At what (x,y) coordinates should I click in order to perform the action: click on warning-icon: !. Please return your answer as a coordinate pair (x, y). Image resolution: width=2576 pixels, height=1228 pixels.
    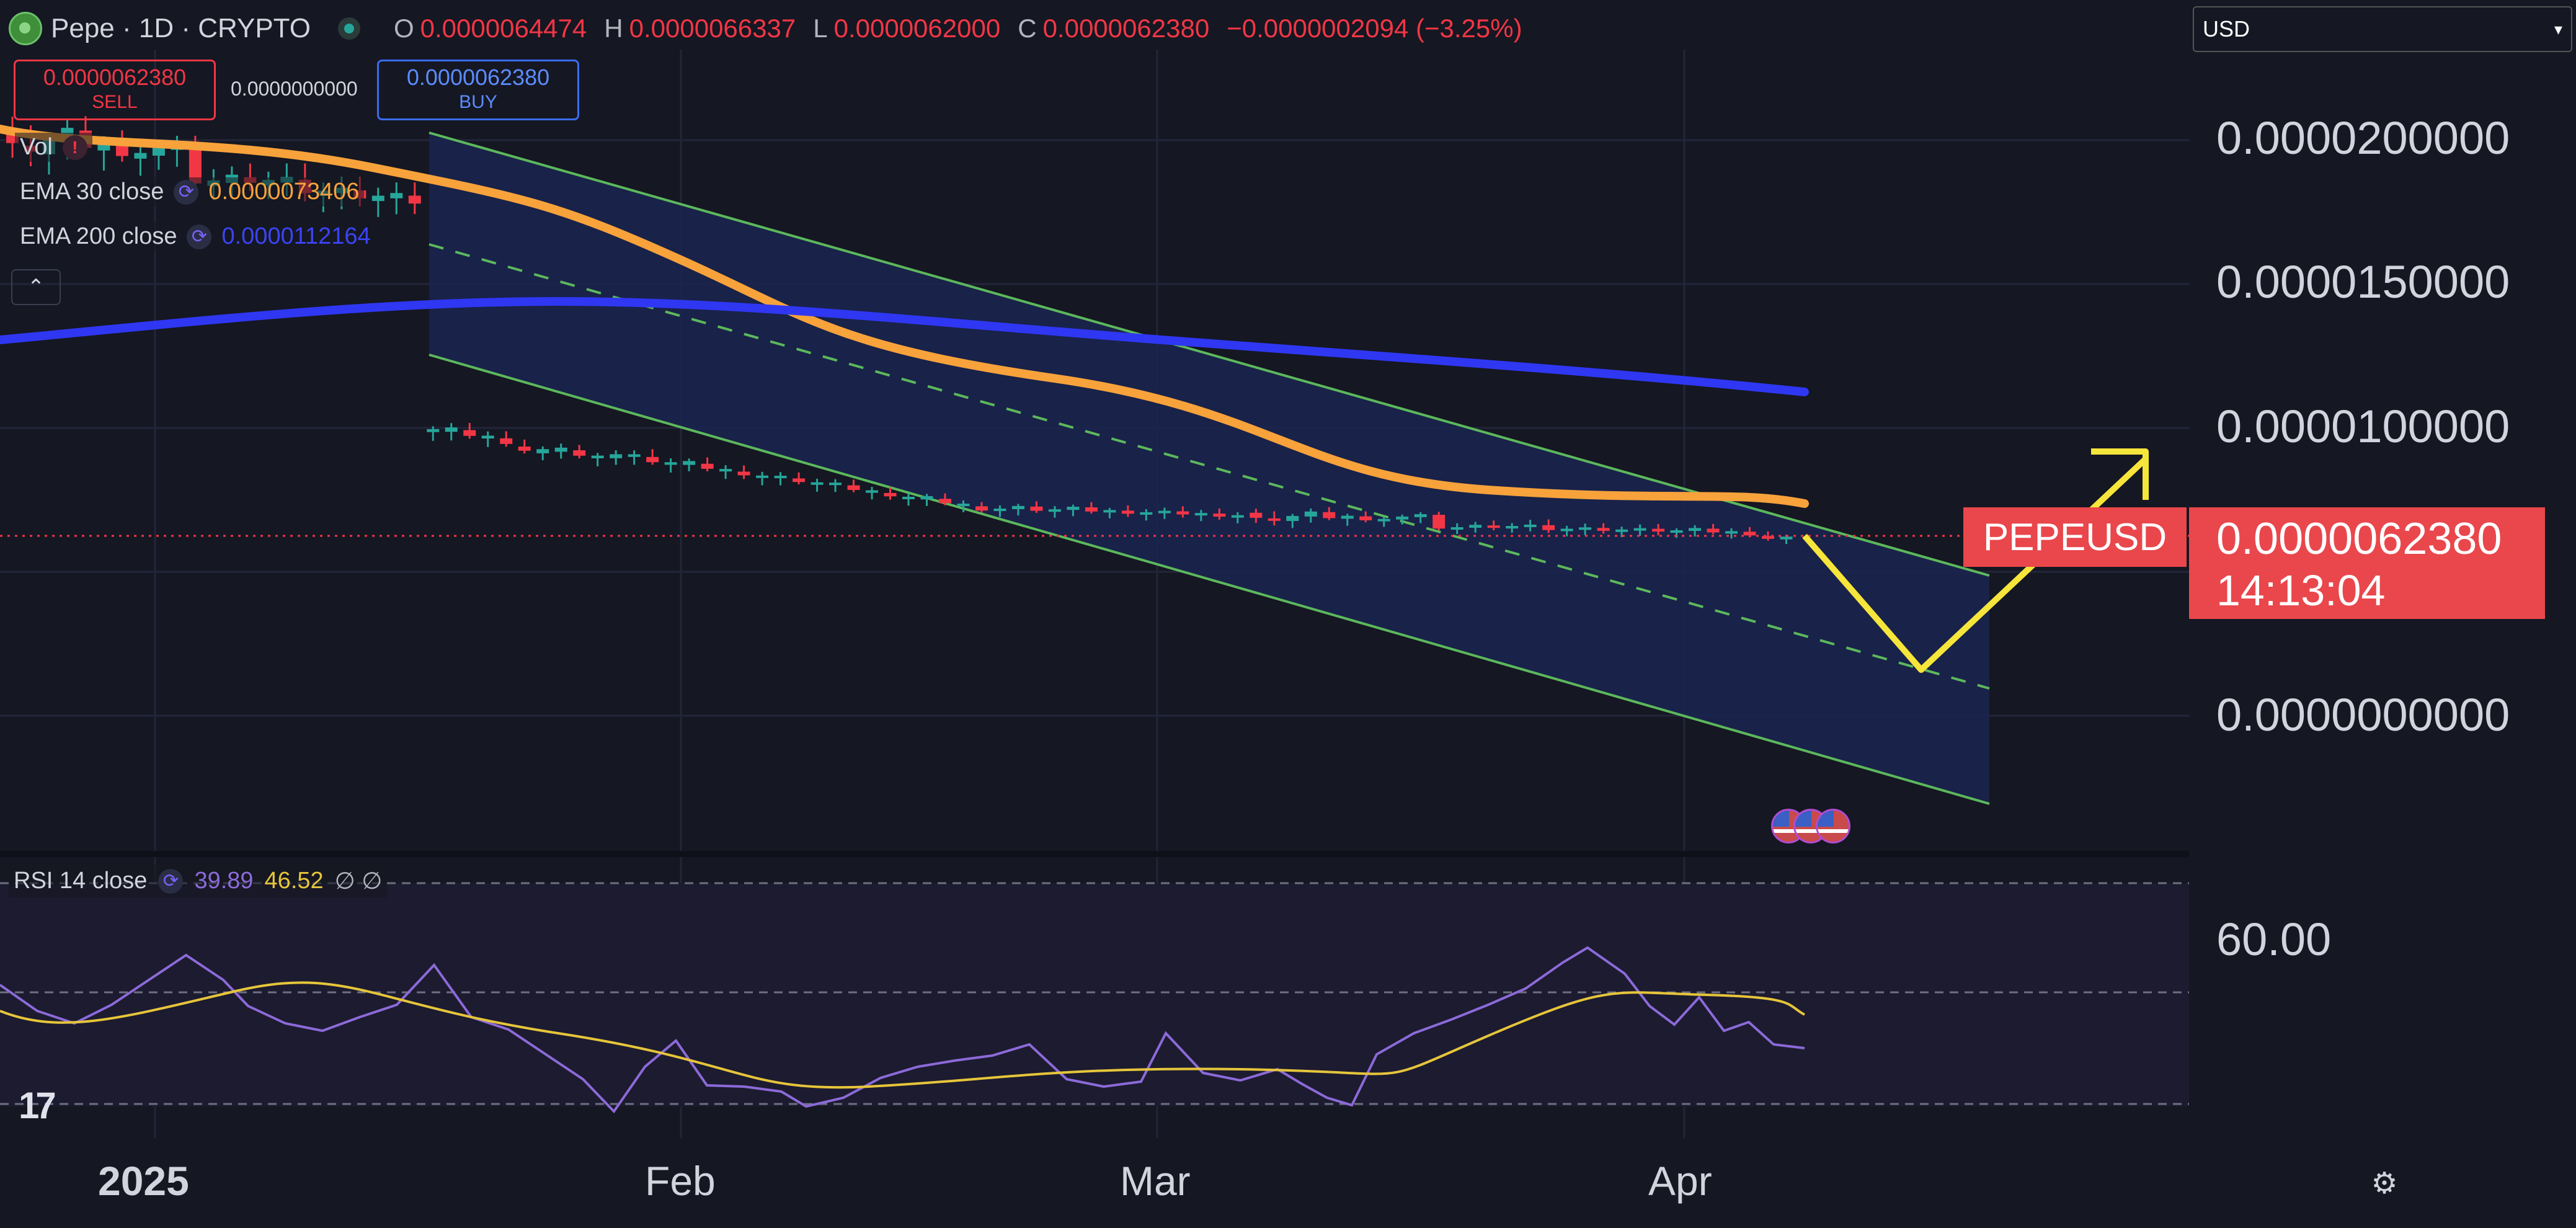
    Looking at the image, I should click on (74, 147).